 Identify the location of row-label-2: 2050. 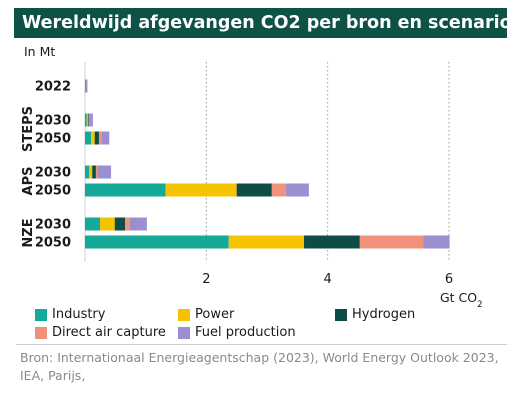
(53, 139).